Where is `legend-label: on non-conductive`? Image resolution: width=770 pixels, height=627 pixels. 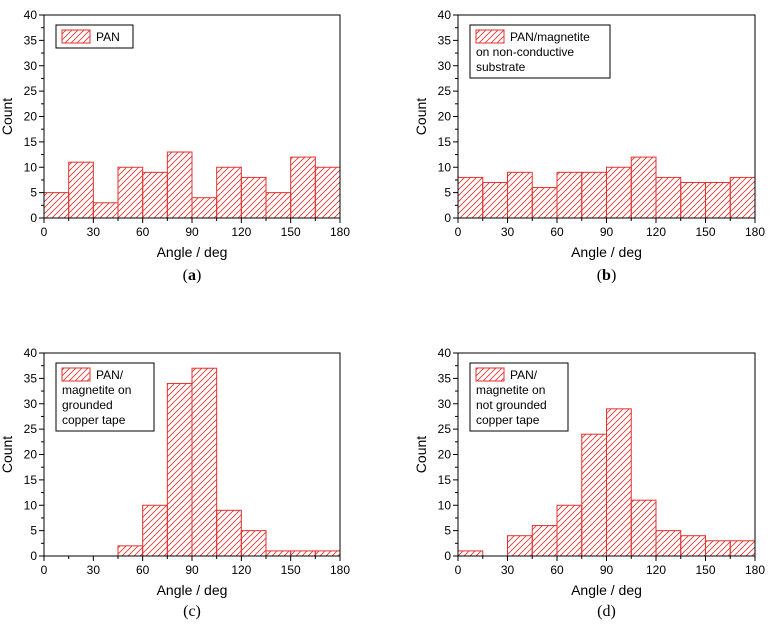
legend-label: on non-conductive is located at coordinates (525, 52).